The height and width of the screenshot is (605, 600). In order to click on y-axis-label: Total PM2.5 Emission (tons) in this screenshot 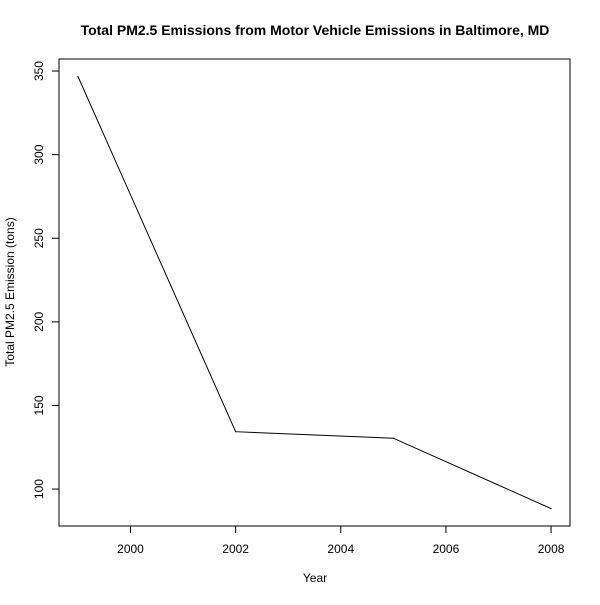, I will do `click(10, 291)`.